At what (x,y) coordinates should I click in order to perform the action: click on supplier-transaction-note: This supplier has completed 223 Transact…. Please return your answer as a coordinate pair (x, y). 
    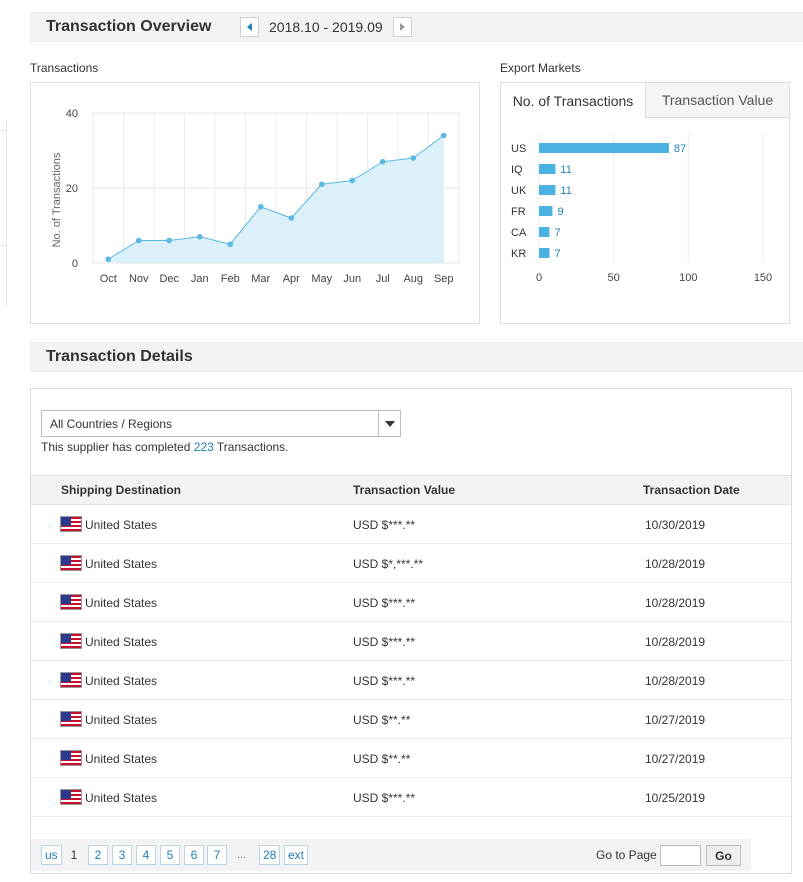
    Looking at the image, I should click on (165, 447).